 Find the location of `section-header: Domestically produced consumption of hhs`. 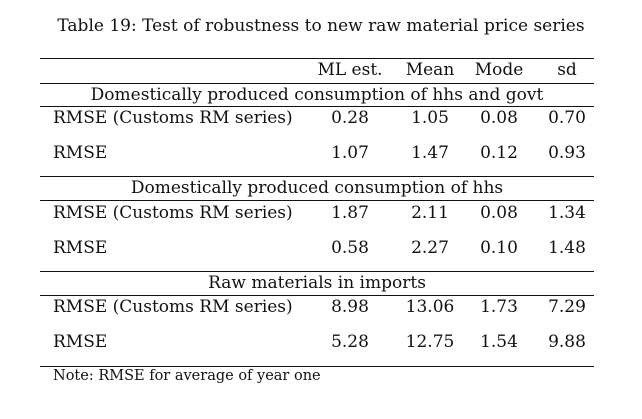

section-header: Domestically produced consumption of hhs is located at coordinates (317, 188).